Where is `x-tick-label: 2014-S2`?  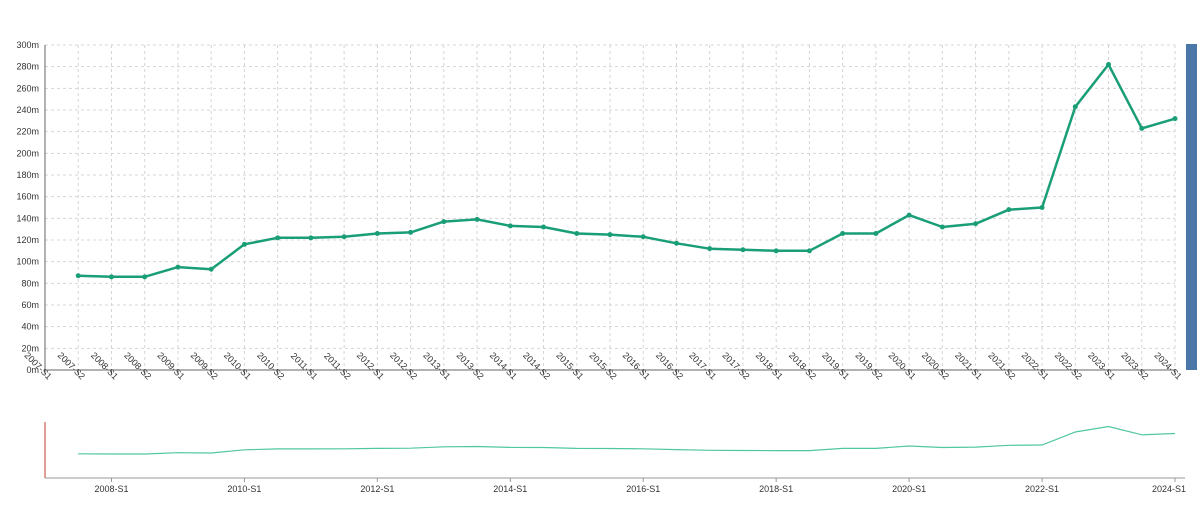
x-tick-label: 2014-S2 is located at coordinates (536, 365).